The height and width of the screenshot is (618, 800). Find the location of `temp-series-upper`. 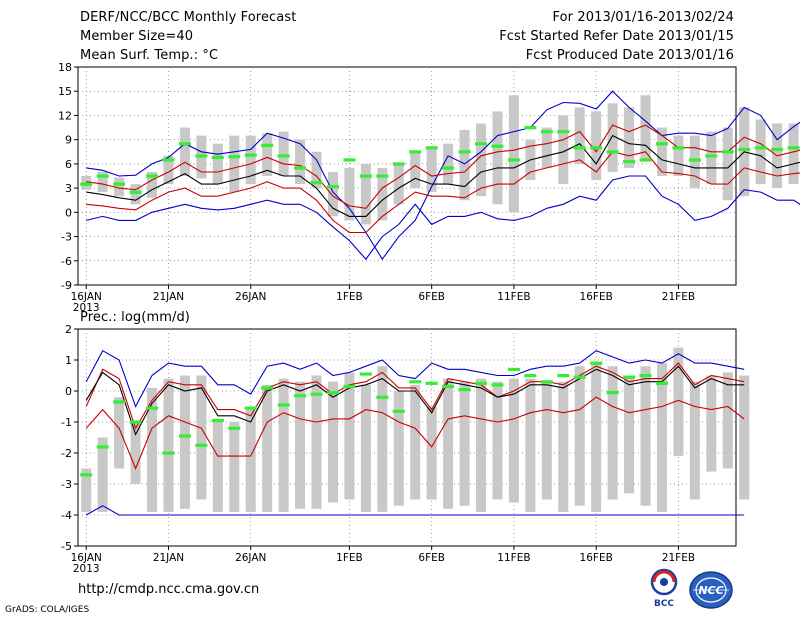

temp-series-upper is located at coordinates (443, 166).